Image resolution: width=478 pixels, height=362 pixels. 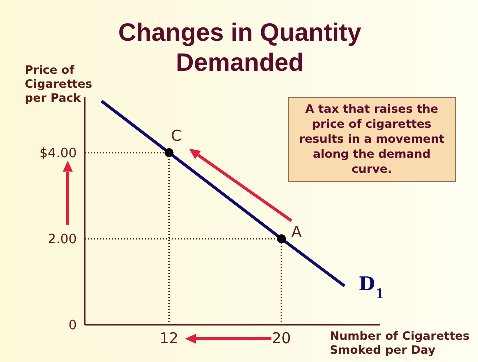 What do you see at coordinates (400, 343) in the screenshot?
I see `x-axis-title: Number of Cigarettes Smoked per Day` at bounding box center [400, 343].